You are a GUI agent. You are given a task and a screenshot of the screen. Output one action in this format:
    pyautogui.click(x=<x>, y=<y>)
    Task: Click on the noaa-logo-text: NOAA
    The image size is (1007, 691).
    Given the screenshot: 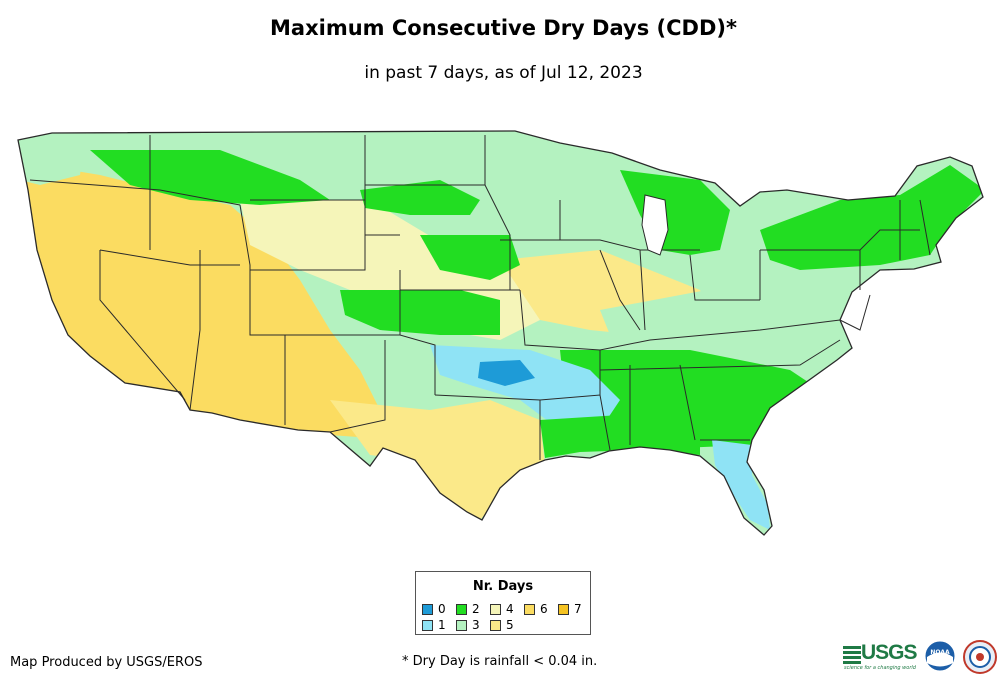 What is the action you would take?
    pyautogui.click(x=940, y=652)
    